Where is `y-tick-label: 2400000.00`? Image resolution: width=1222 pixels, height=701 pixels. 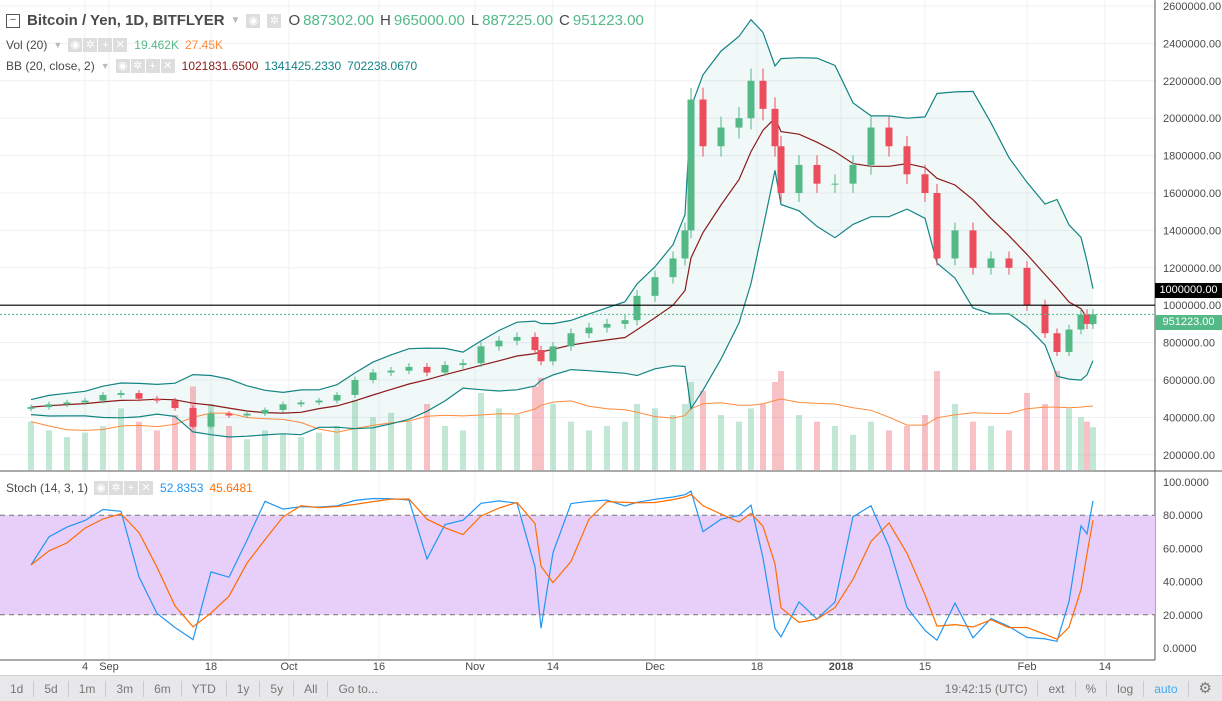
y-tick-label: 2400000.00 is located at coordinates (1192, 44).